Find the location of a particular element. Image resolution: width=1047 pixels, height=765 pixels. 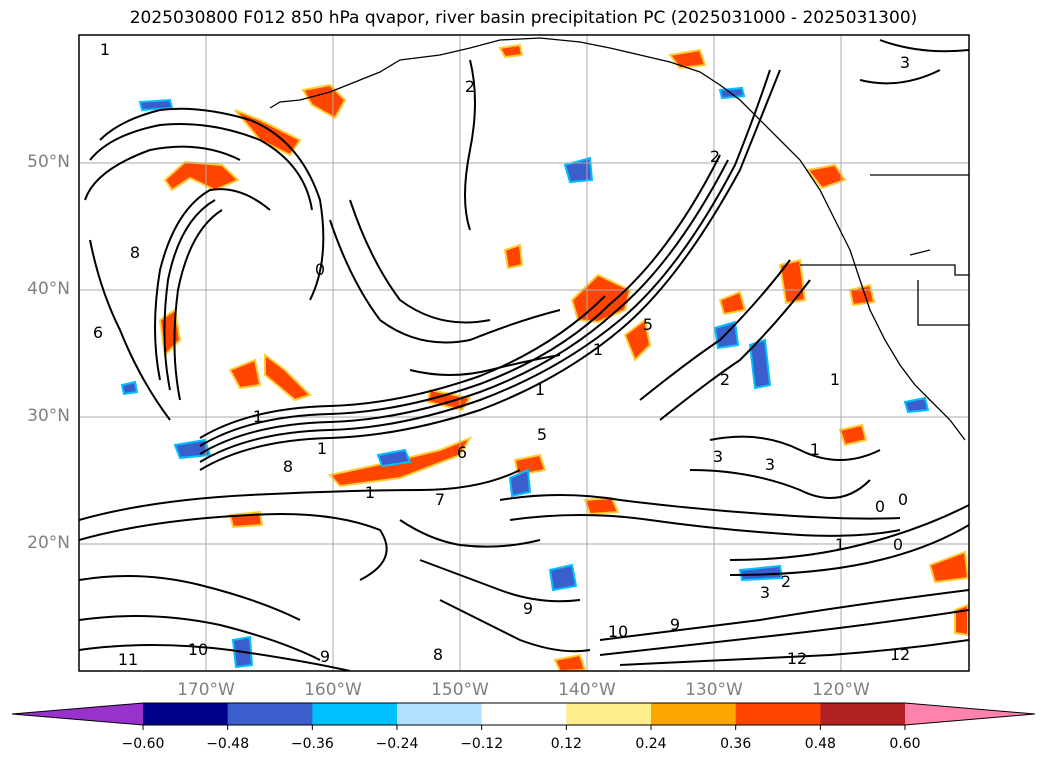

colorbar-tick-label: 0.60 is located at coordinates (905, 744).